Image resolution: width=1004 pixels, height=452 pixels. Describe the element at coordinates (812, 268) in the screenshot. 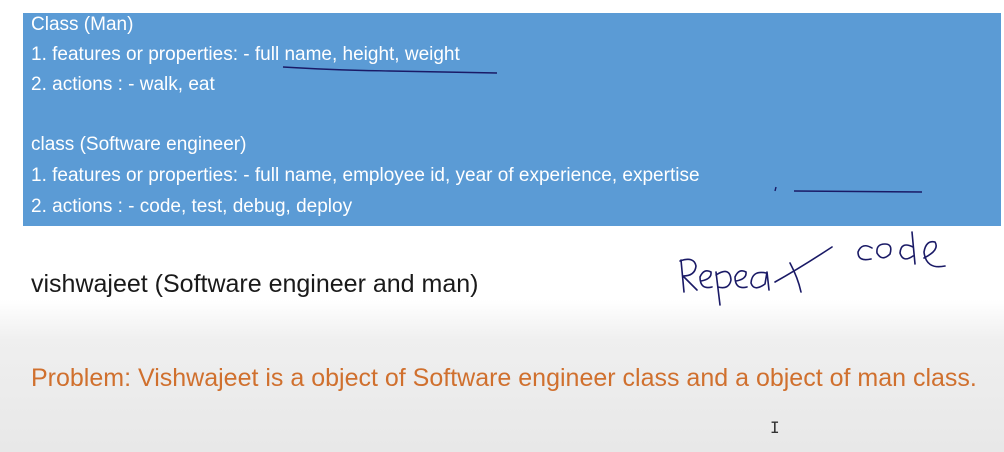

I see `repeat-code-handwriting` at that location.